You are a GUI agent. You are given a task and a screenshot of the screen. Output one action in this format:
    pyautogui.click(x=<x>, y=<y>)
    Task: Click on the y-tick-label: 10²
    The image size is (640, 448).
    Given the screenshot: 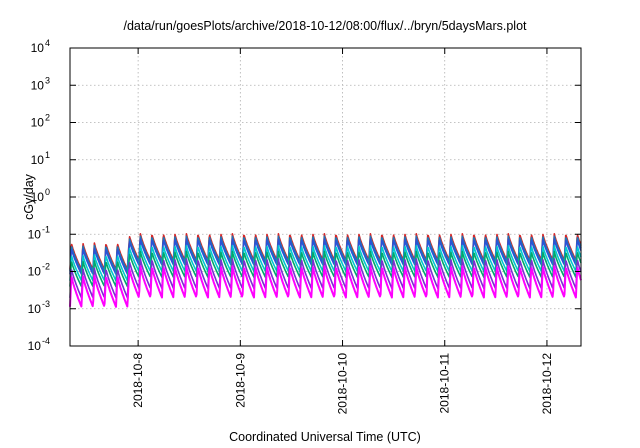 What is the action you would take?
    pyautogui.click(x=40, y=121)
    